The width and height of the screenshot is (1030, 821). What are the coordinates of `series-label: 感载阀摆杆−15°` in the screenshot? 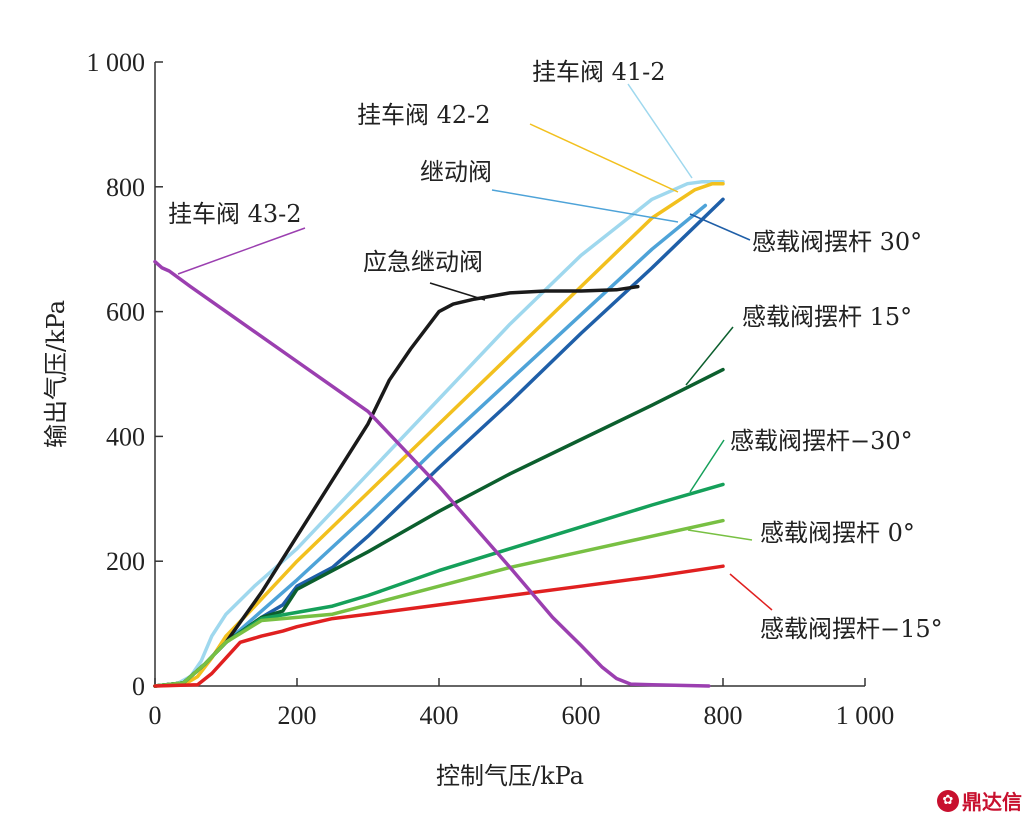 It's located at (851, 629).